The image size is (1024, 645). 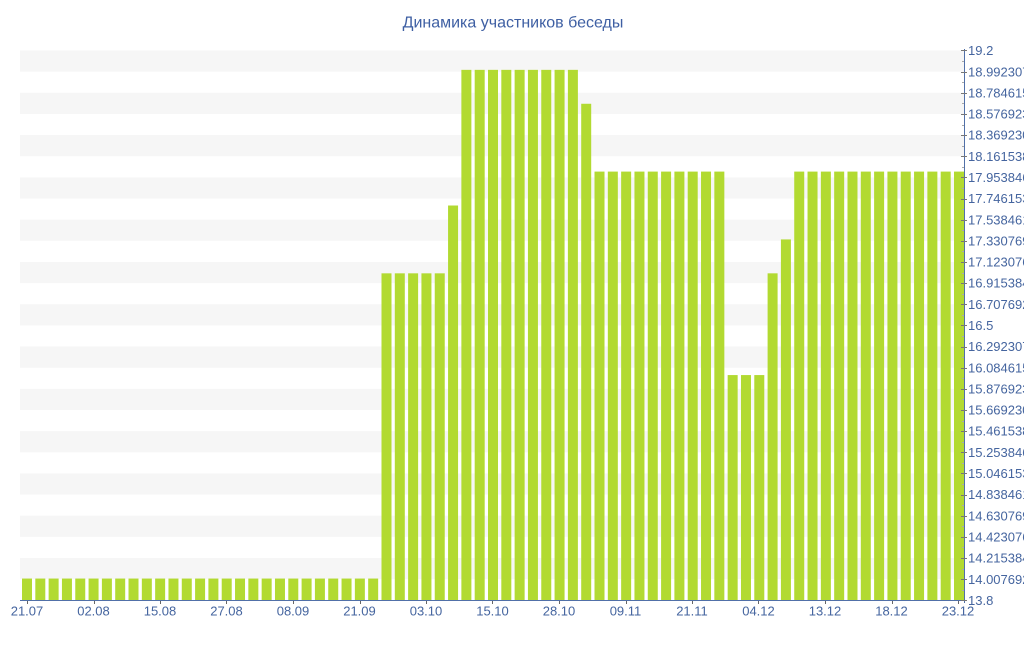 I want to click on svg-text: 09.11, so click(x=626, y=611).